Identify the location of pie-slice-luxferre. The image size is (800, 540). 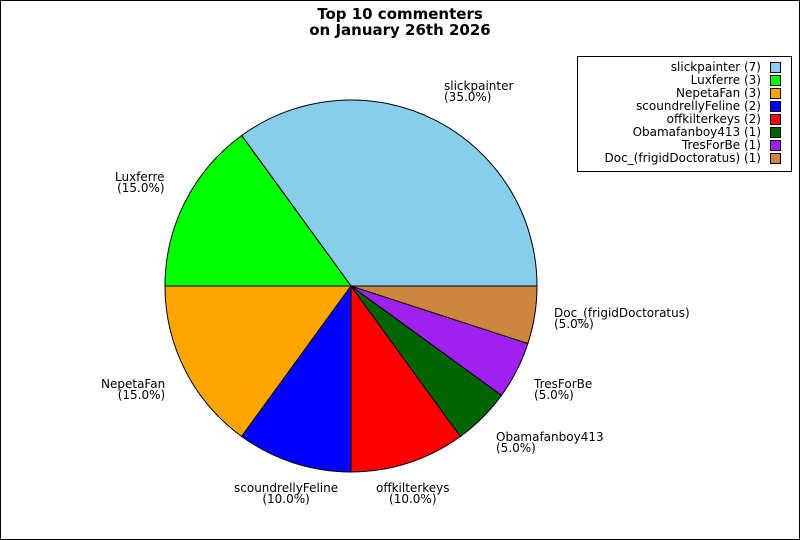
(258, 210).